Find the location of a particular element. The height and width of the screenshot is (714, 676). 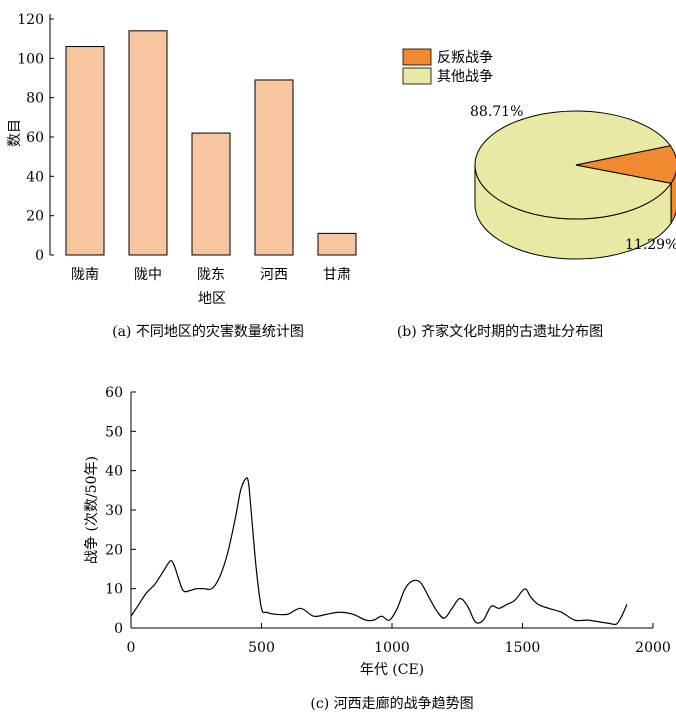

line-x-tick-label: 1500 is located at coordinates (523, 648).